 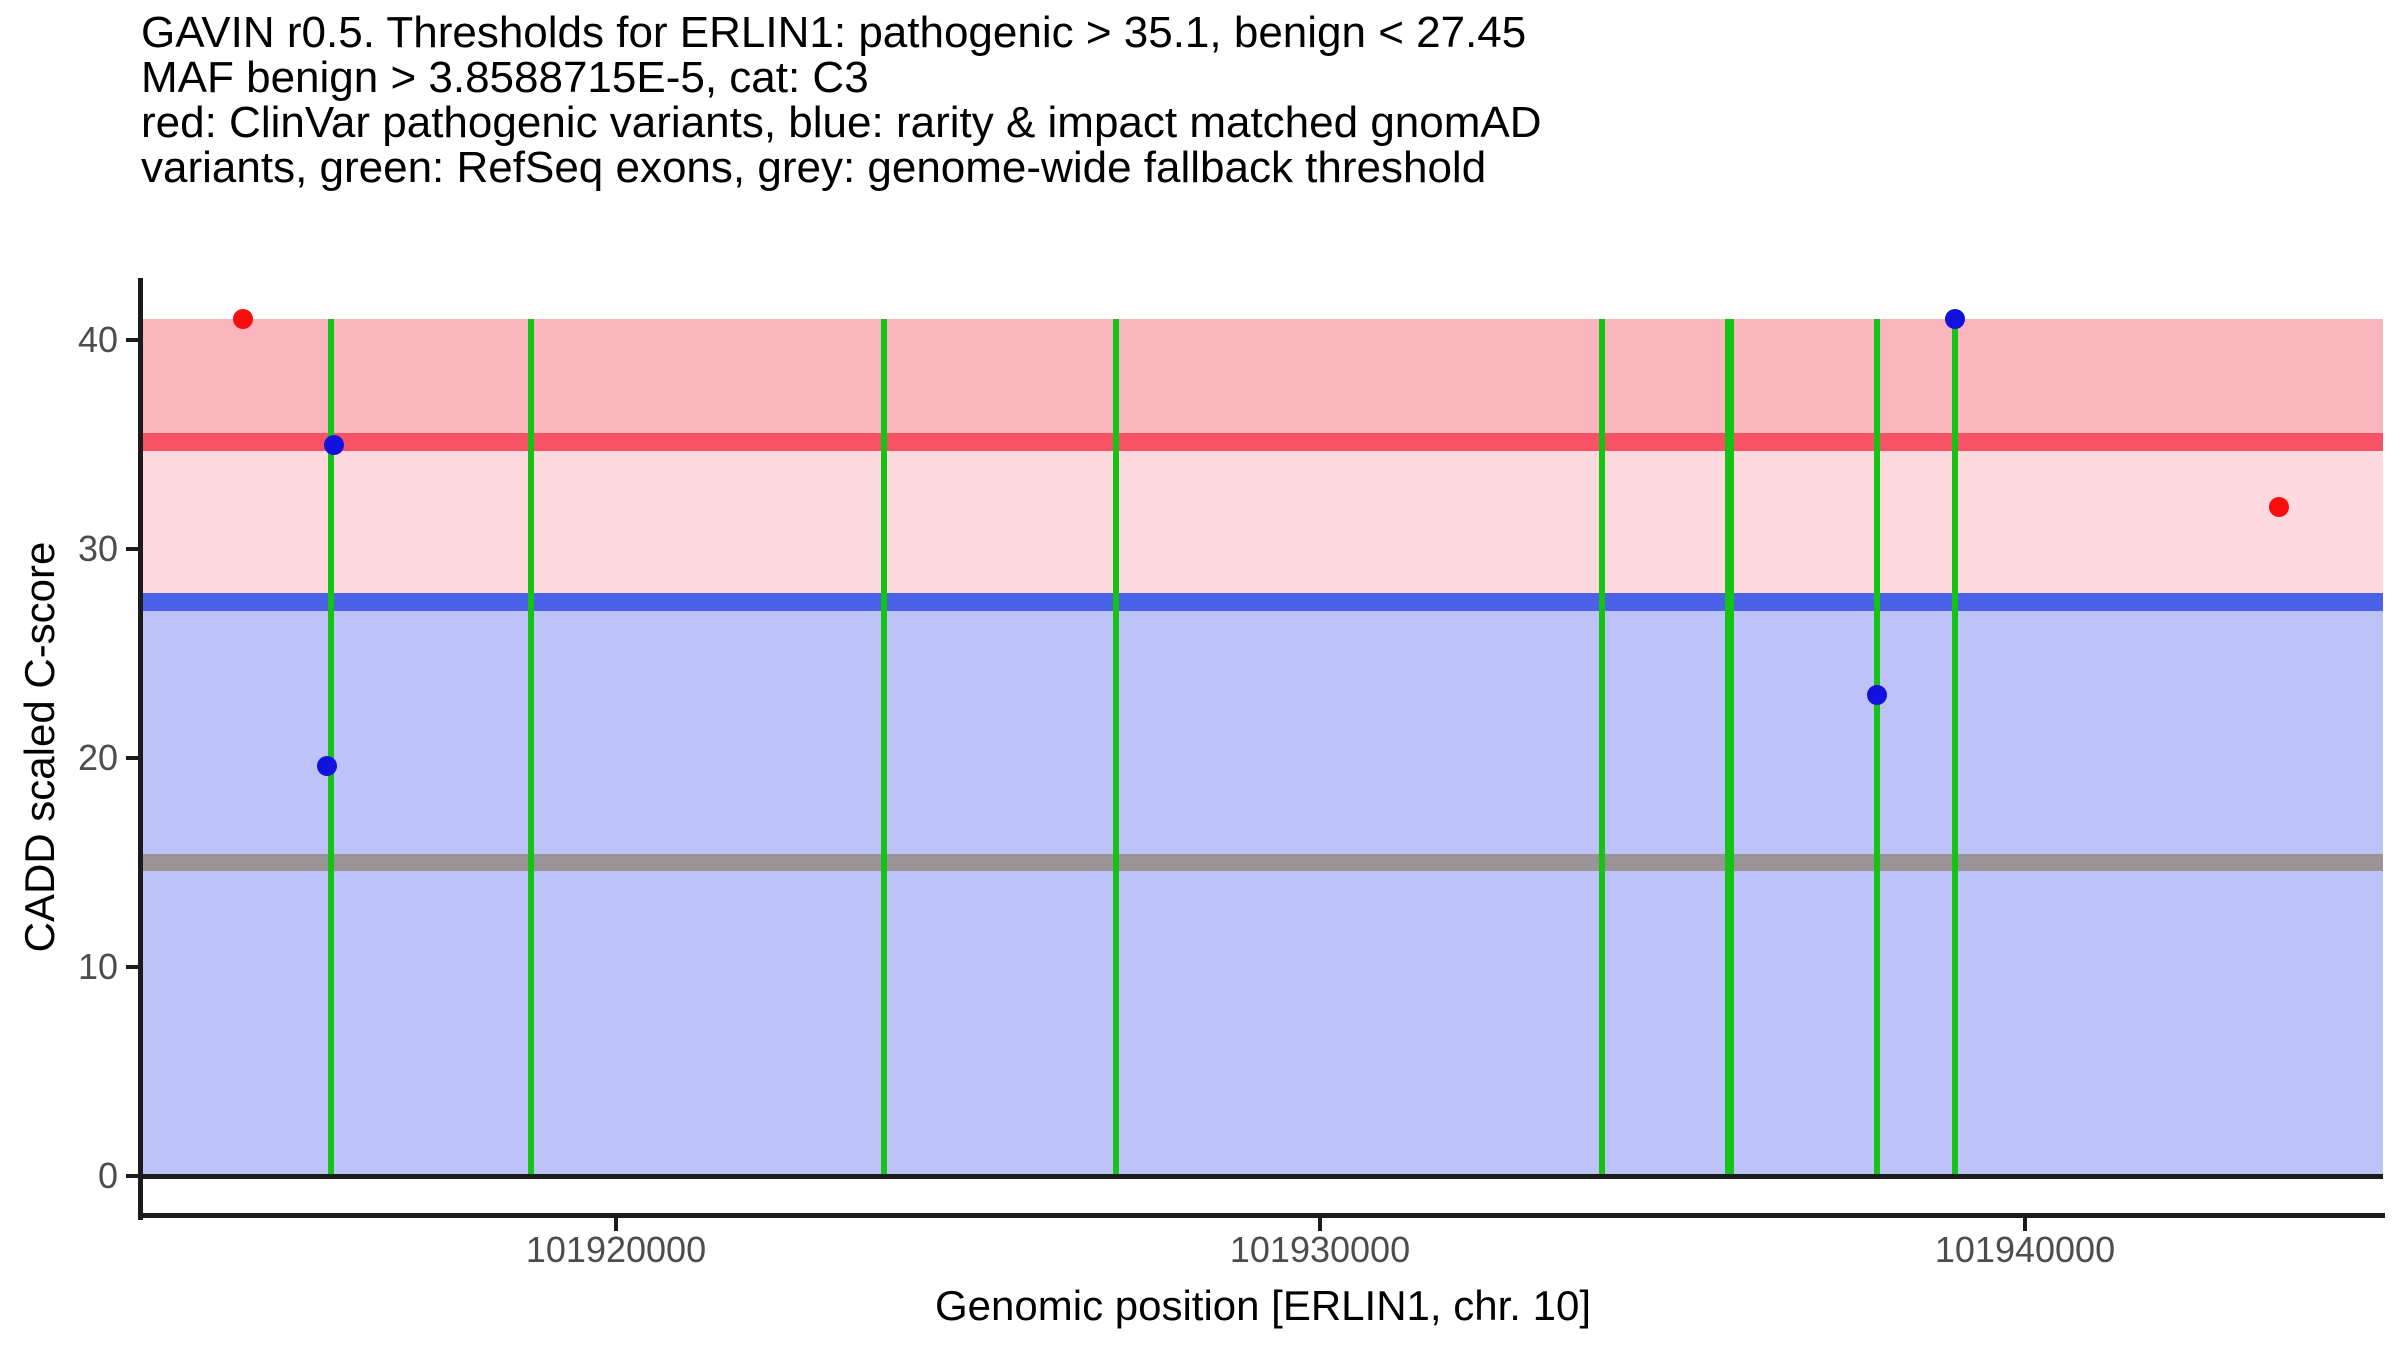 I want to click on pathogenic-threshold-line, so click(x=1263, y=442).